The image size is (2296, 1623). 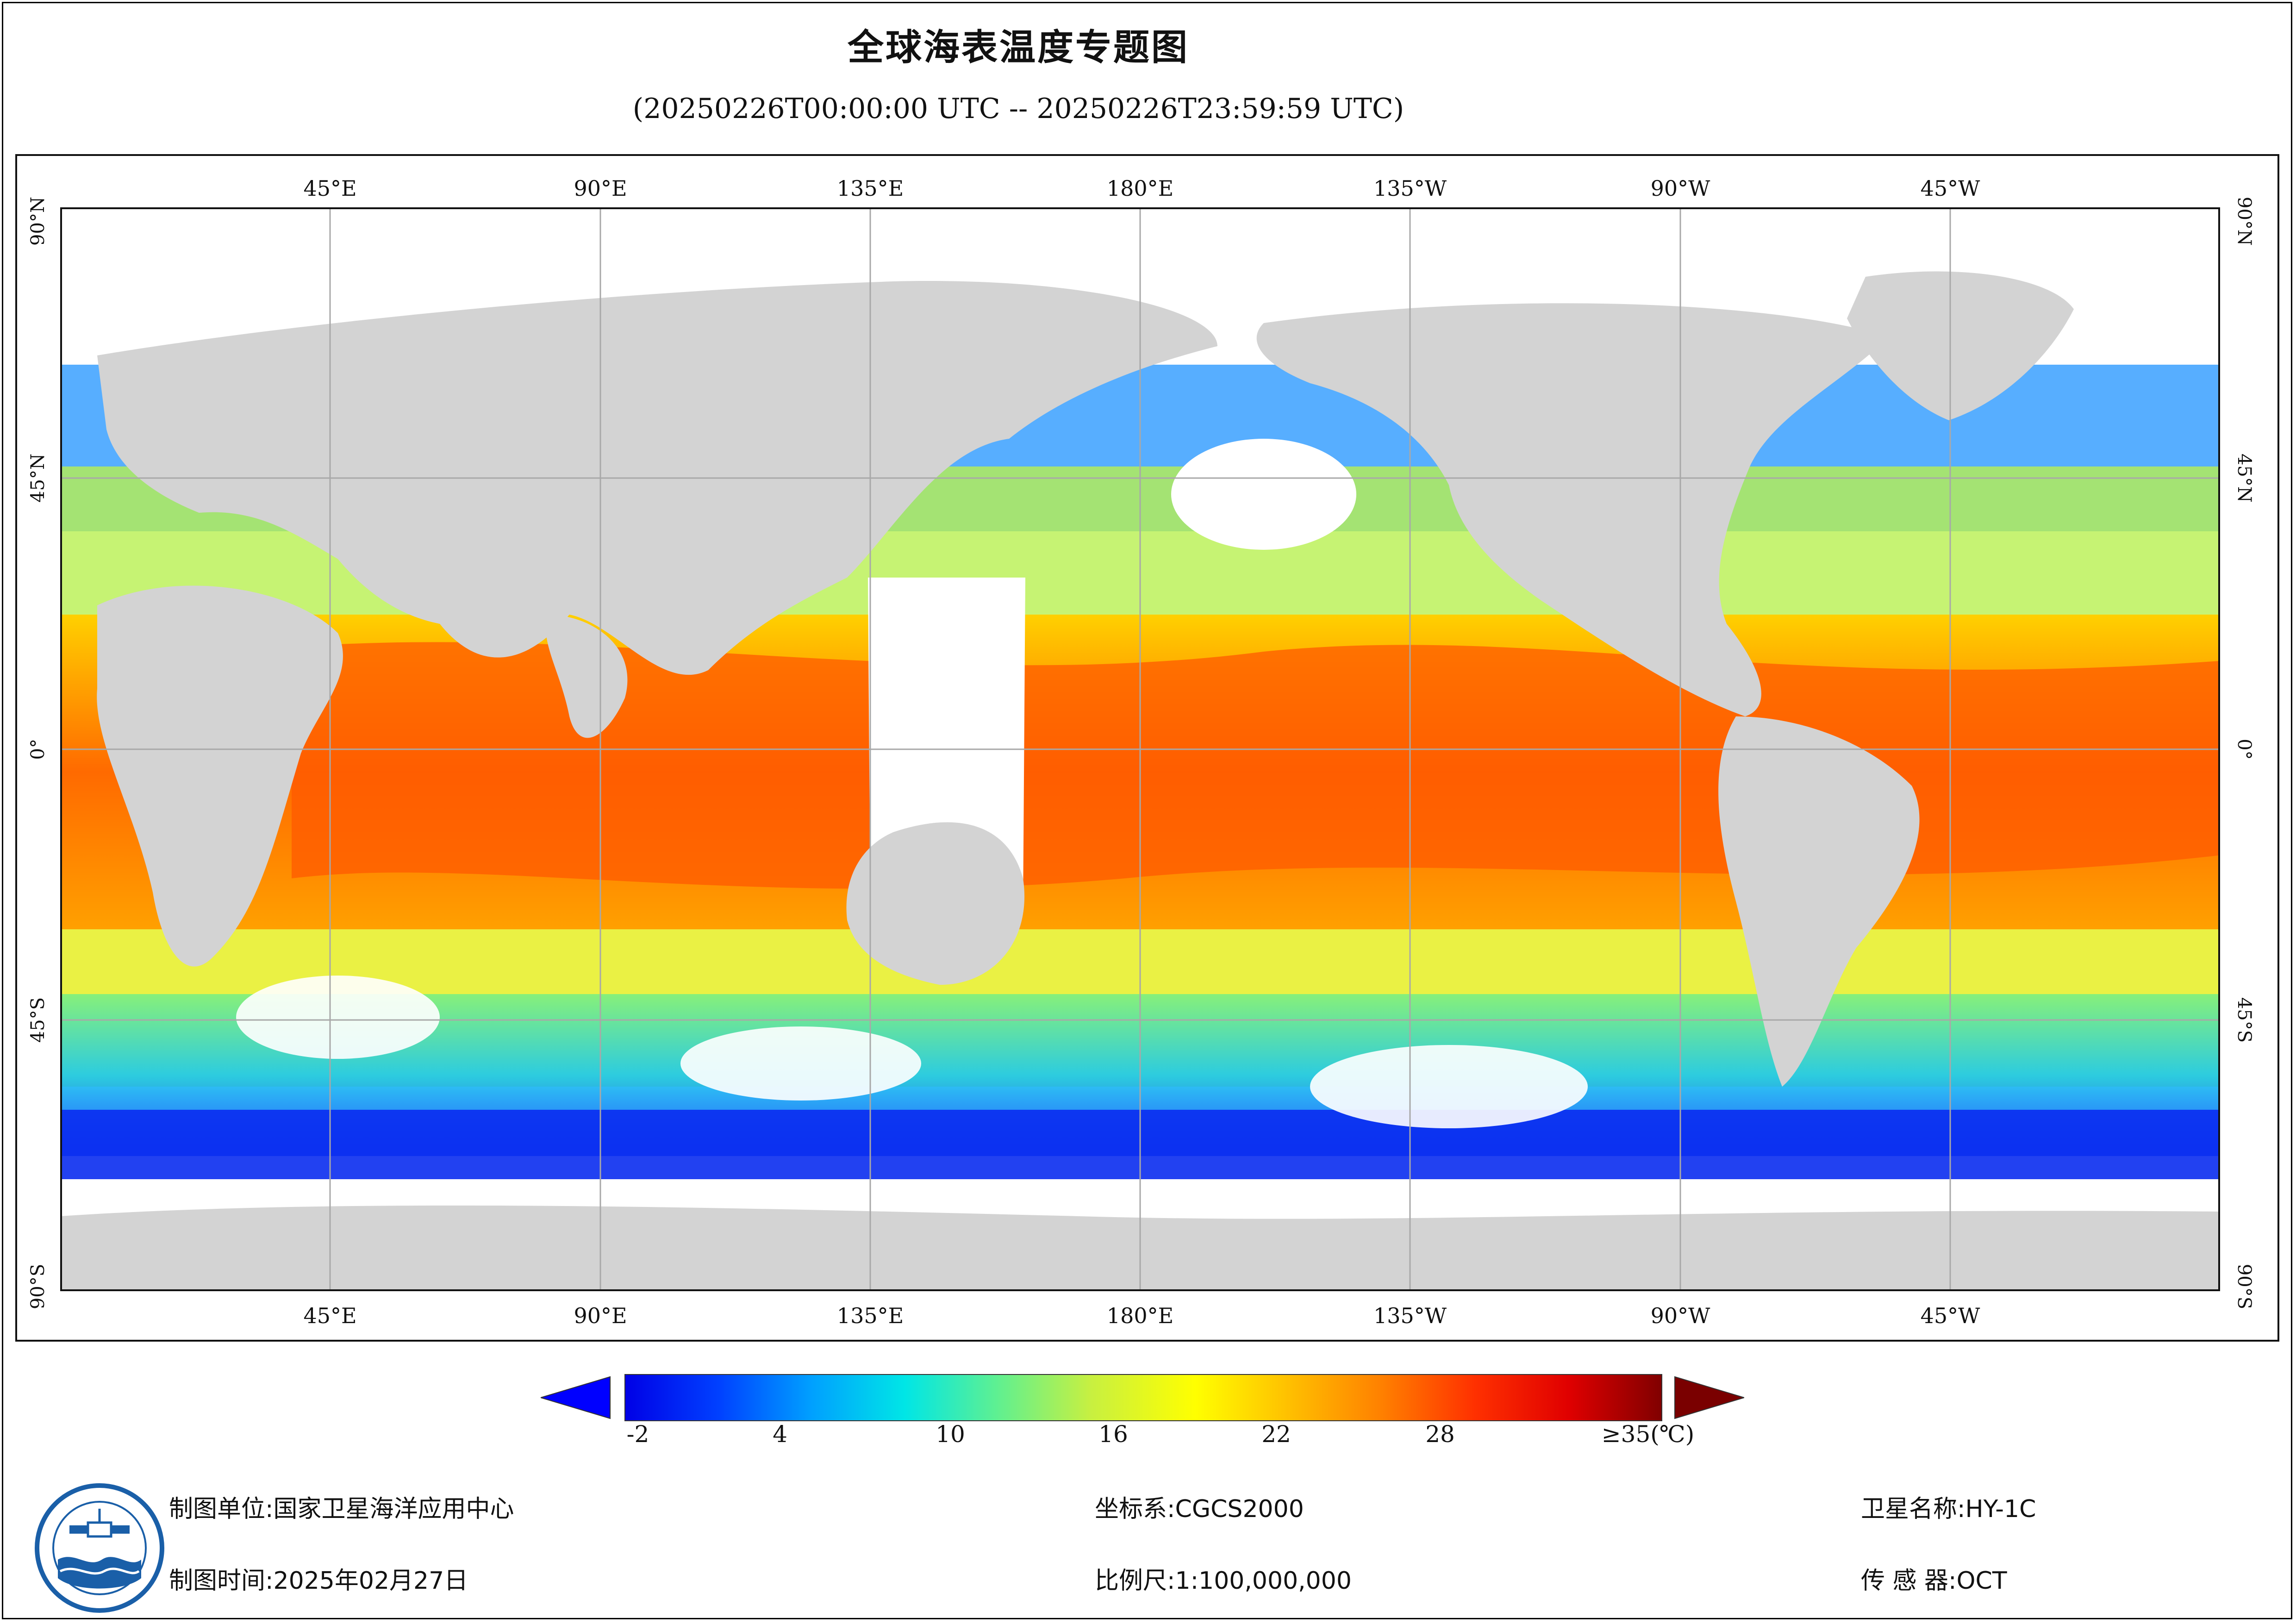 What do you see at coordinates (330, 188) in the screenshot?
I see `lon-label-top: 45°E` at bounding box center [330, 188].